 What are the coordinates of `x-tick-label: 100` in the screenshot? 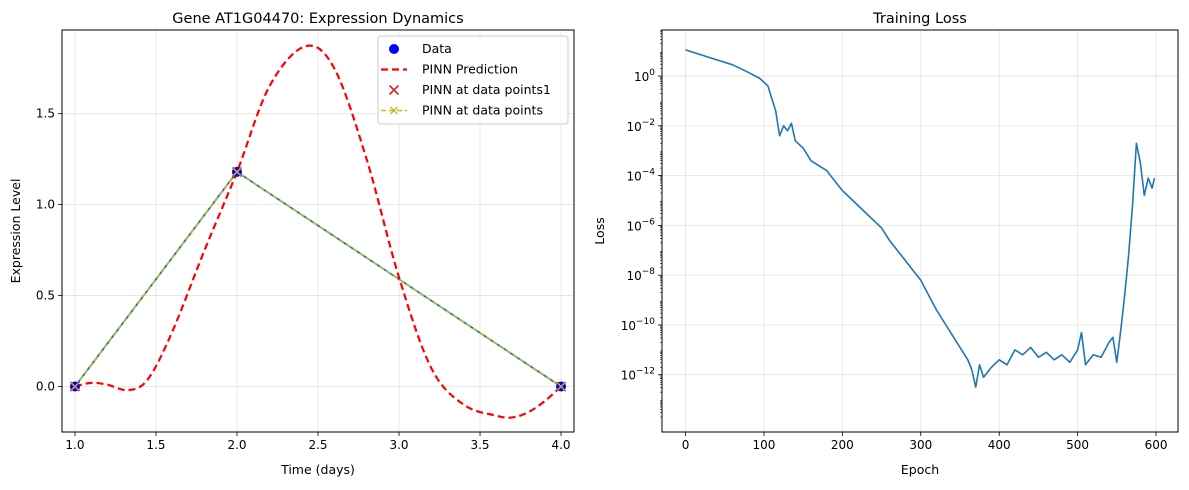 It's located at (763, 445).